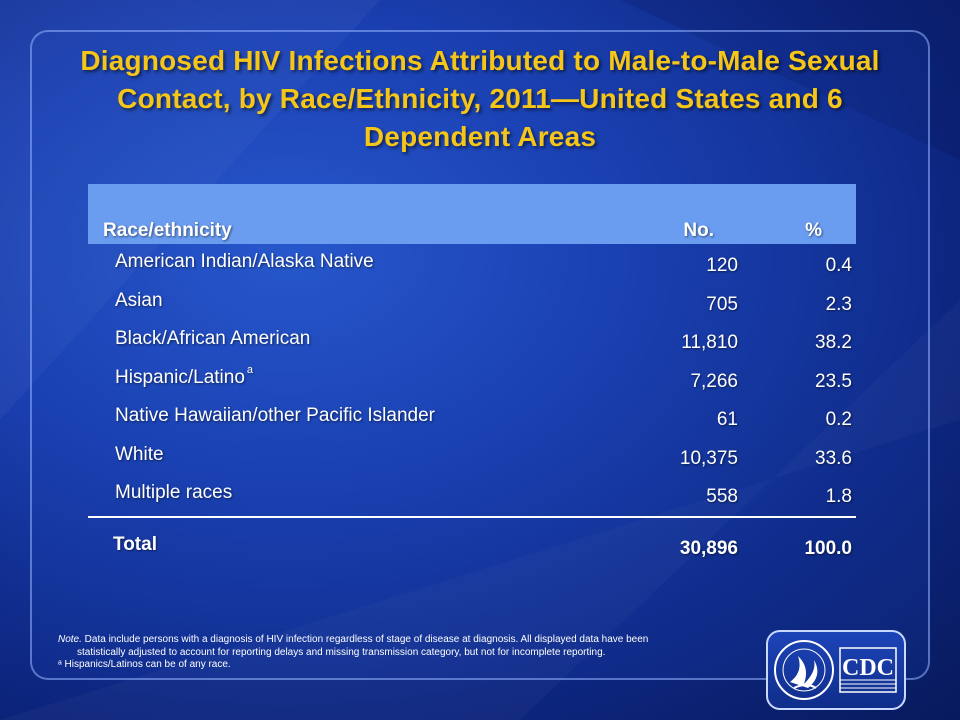 The height and width of the screenshot is (720, 960). What do you see at coordinates (838, 419) in the screenshot?
I see `percent-cell: 0.2` at bounding box center [838, 419].